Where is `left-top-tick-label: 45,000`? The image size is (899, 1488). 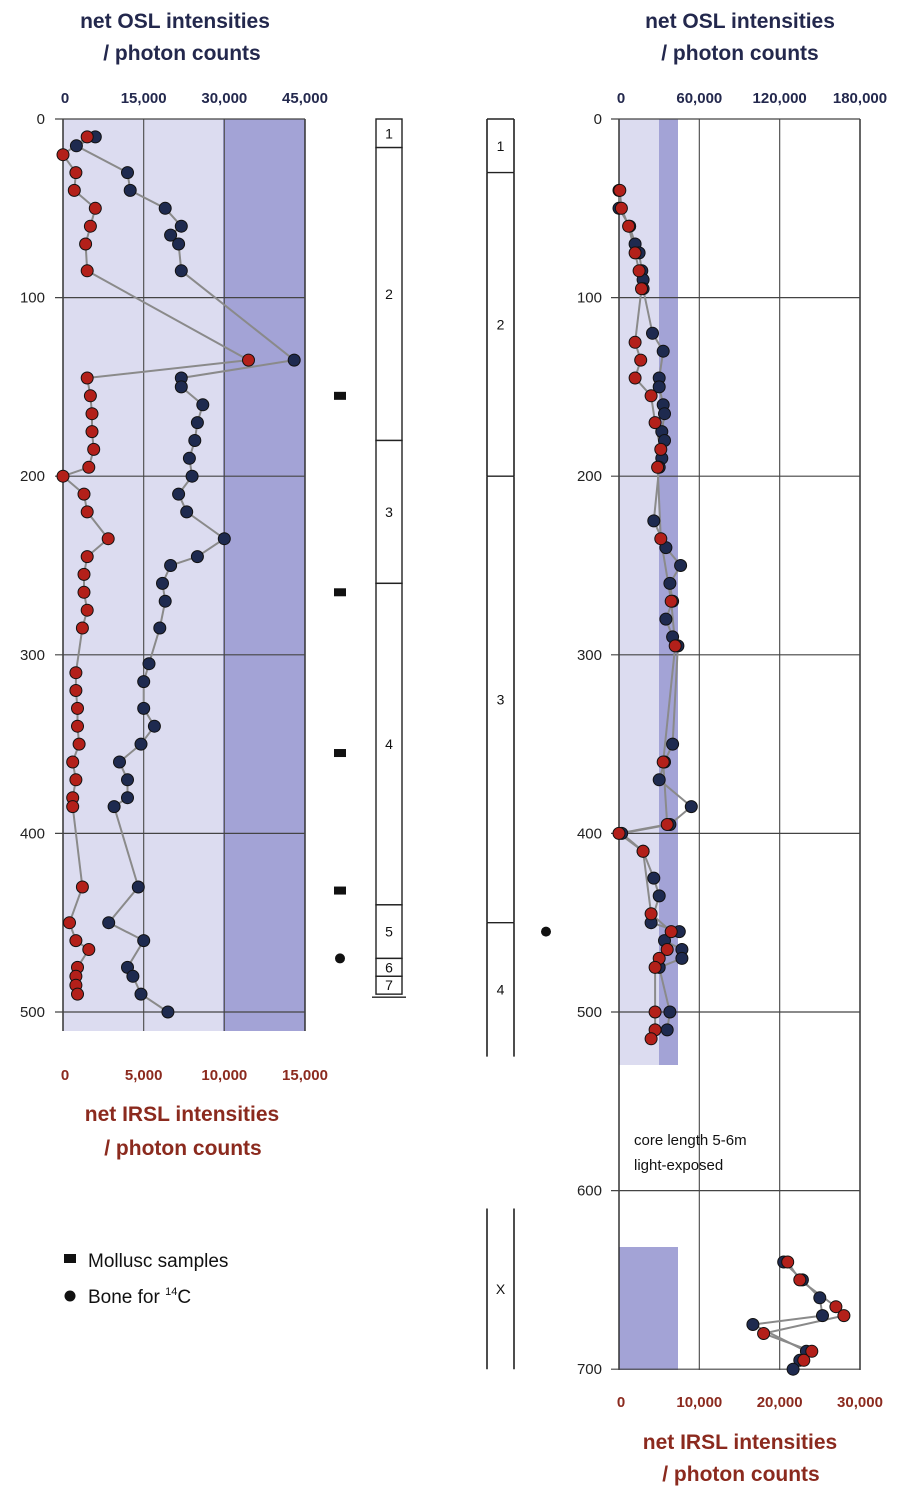
left-top-tick-label: 45,000 is located at coordinates (305, 98).